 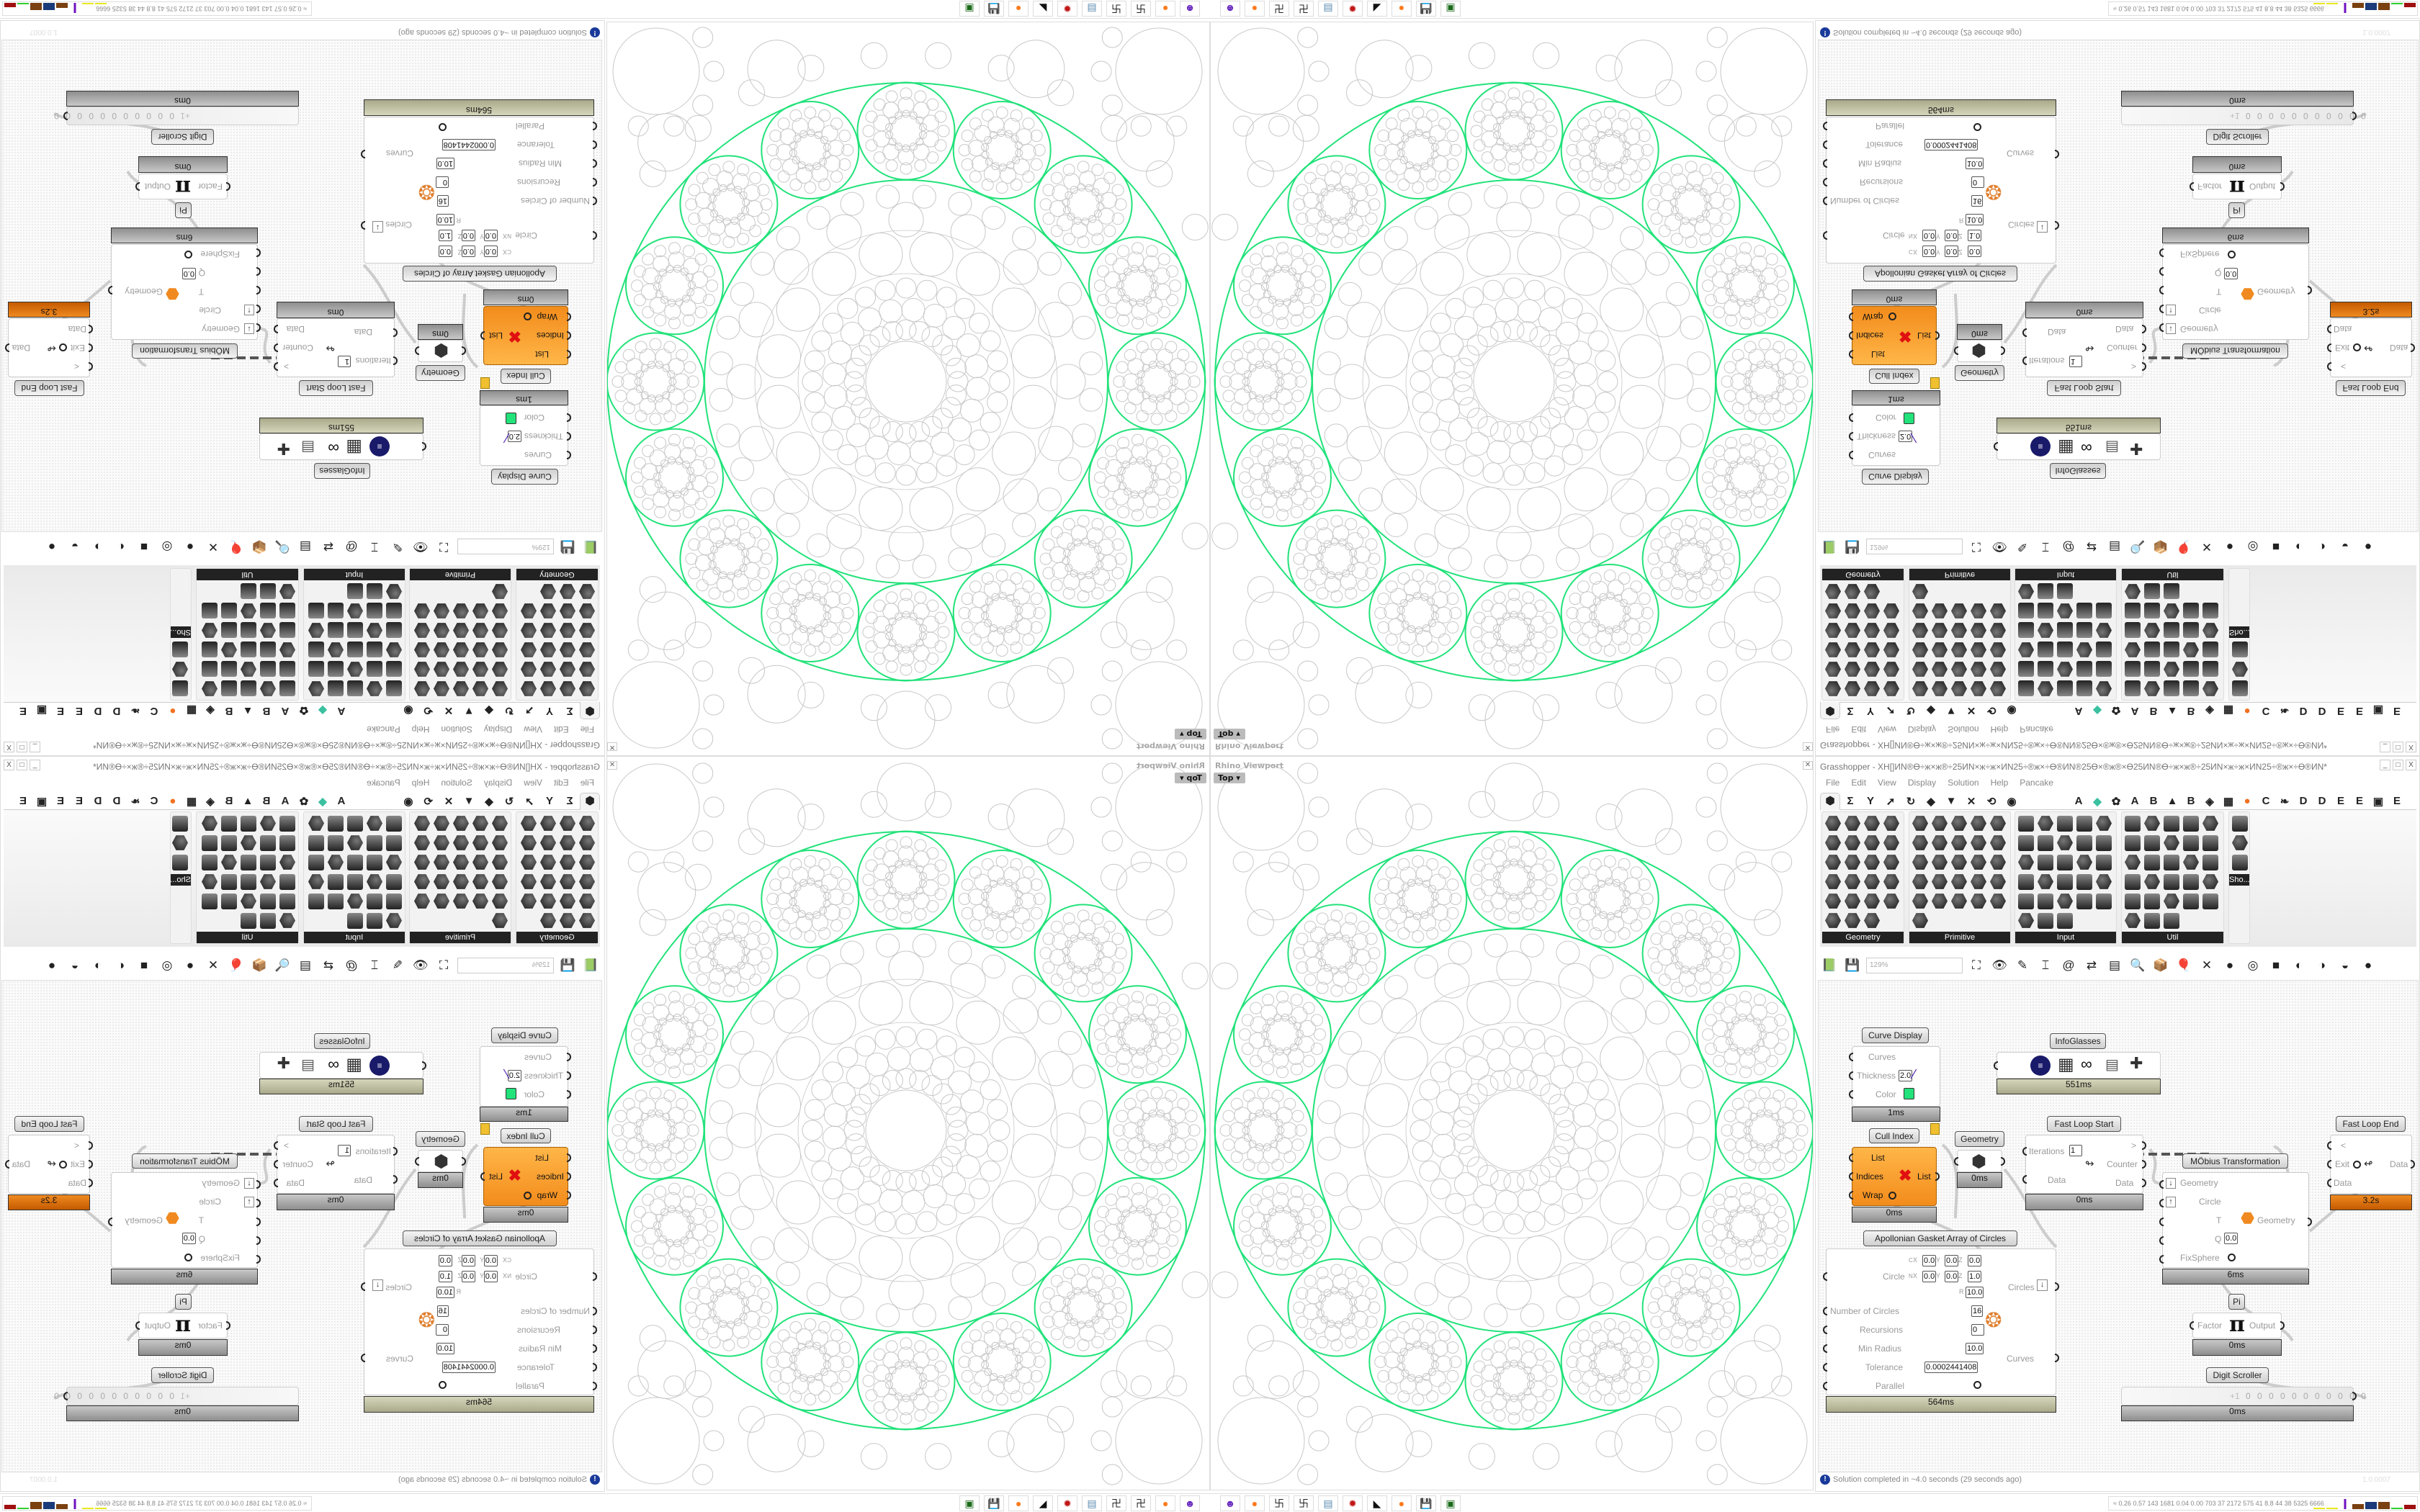 What do you see at coordinates (2172, 937) in the screenshot?
I see `panel-label: Util` at bounding box center [2172, 937].